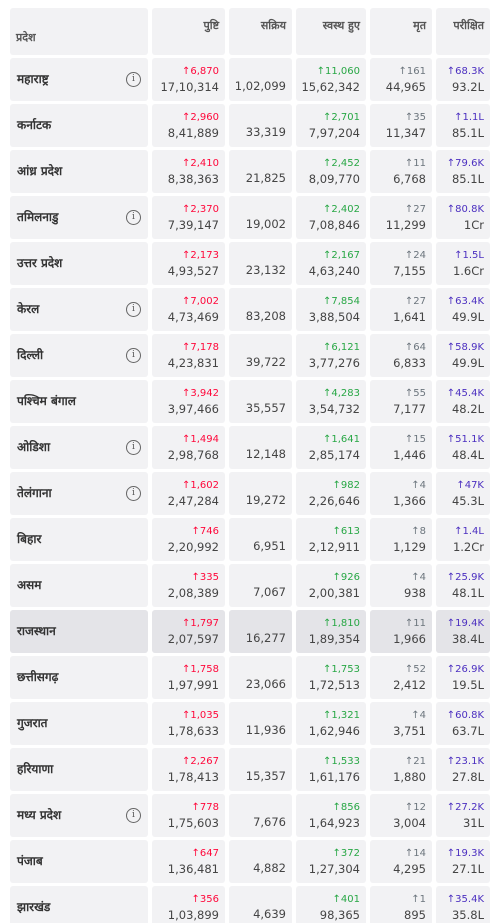  Describe the element at coordinates (30, 355) in the screenshot. I see `state-name: दिल्ली` at that location.